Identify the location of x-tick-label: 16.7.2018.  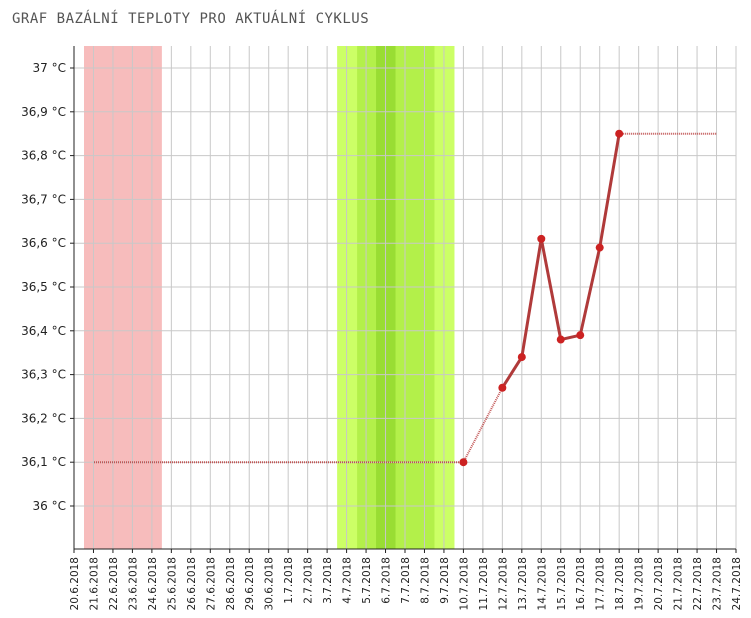
(581, 583).